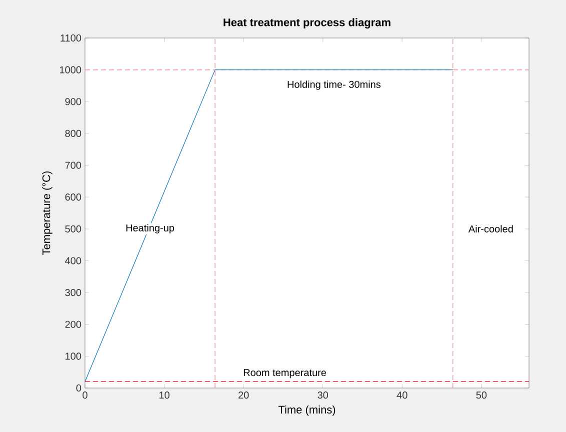  Describe the element at coordinates (307, 23) in the screenshot. I see `chart-title: Heat treatment process diagram` at that location.